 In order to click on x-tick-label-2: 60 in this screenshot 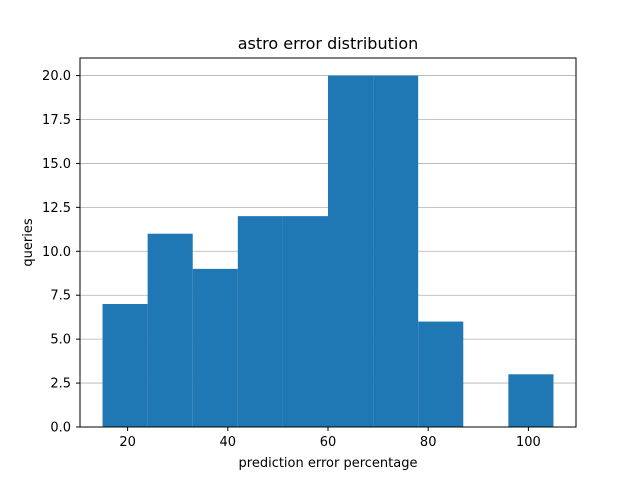, I will do `click(328, 442)`.